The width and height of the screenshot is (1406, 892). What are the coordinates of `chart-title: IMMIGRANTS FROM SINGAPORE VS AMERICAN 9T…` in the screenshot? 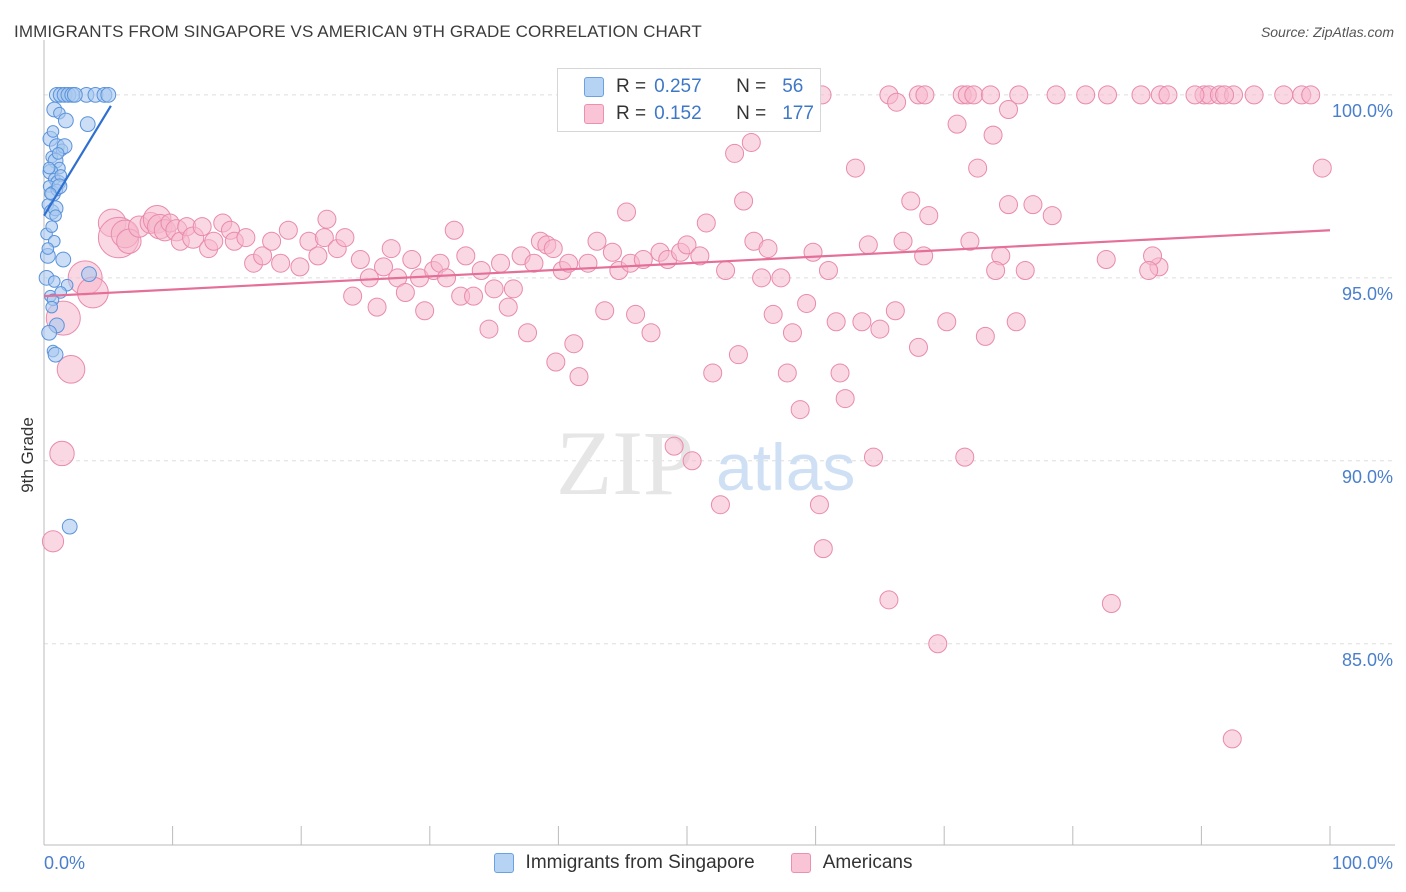 It's located at (358, 31).